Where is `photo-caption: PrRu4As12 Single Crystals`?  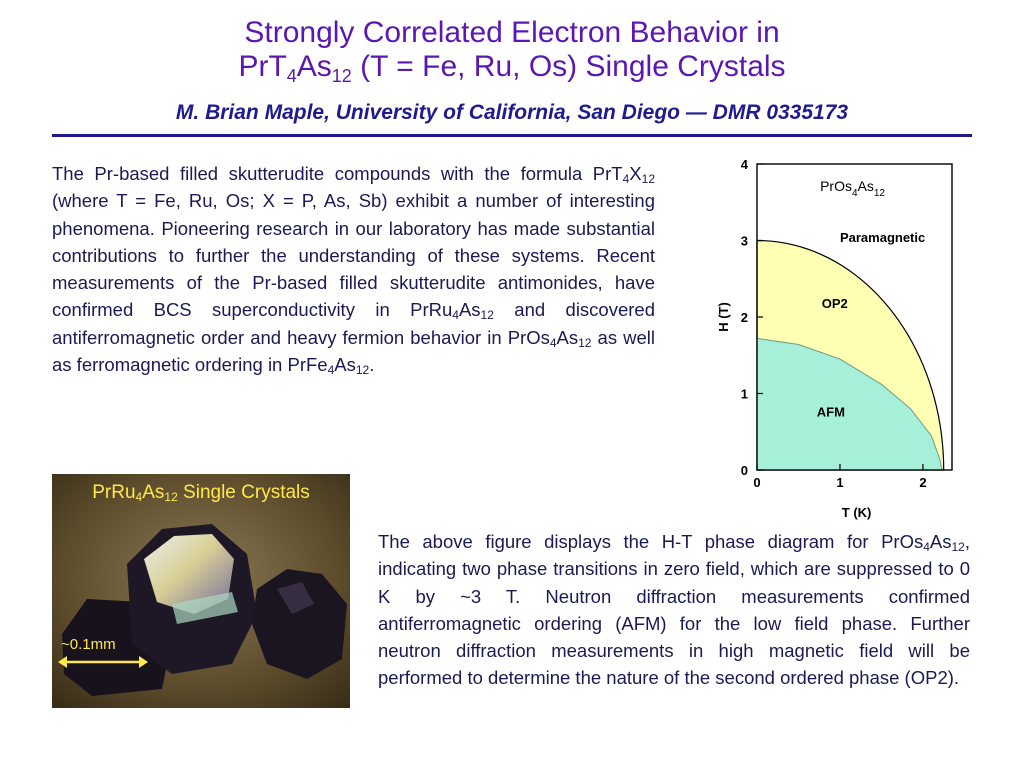 photo-caption: PrRu4As12 Single Crystals is located at coordinates (201, 493).